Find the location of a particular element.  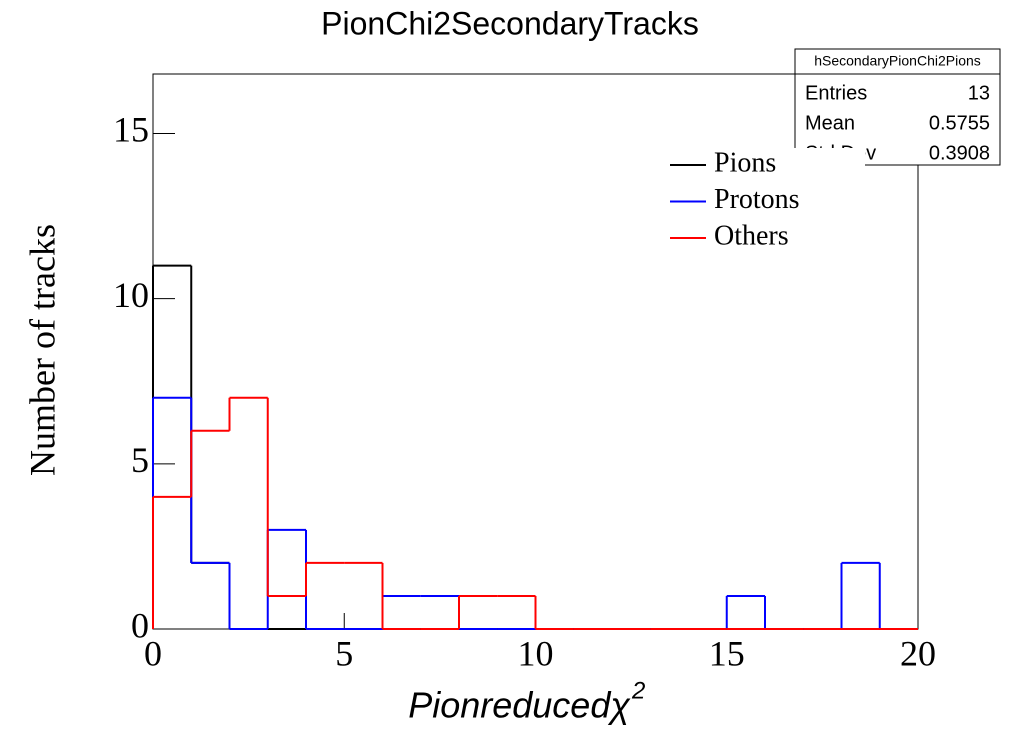

y-tick-label: 0 is located at coordinates (140, 625).